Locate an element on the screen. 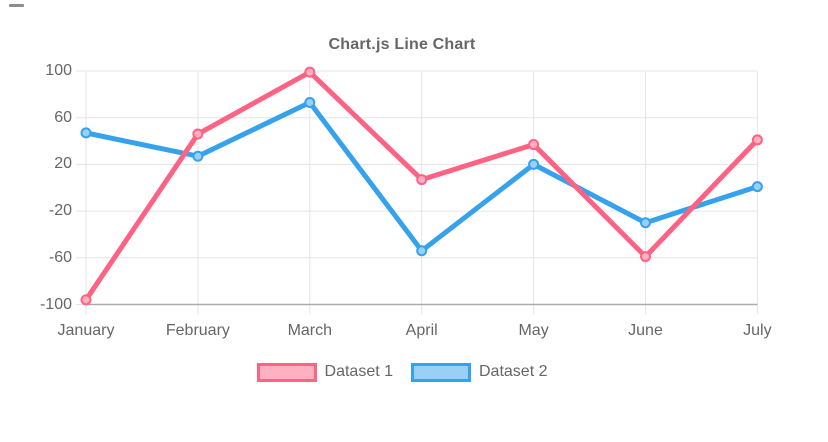 Image resolution: width=828 pixels, height=442 pixels. legend-label-dataset-2: Dataset 2 is located at coordinates (513, 371).